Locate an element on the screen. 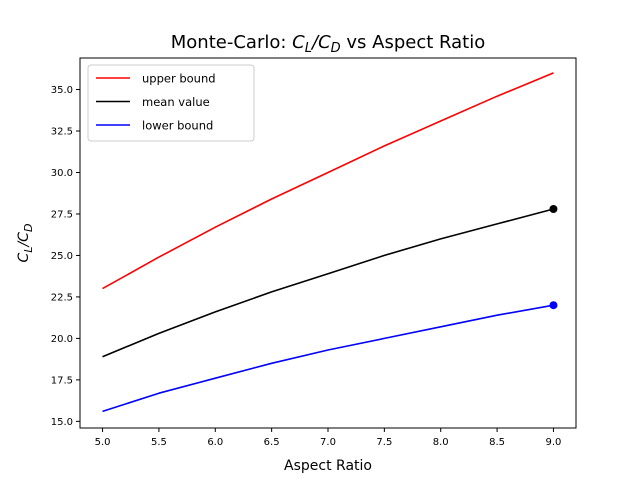 The width and height of the screenshot is (640, 480). chart-title: Monte-Carlo: CL/CD vs Aspect Ratio is located at coordinates (328, 44).